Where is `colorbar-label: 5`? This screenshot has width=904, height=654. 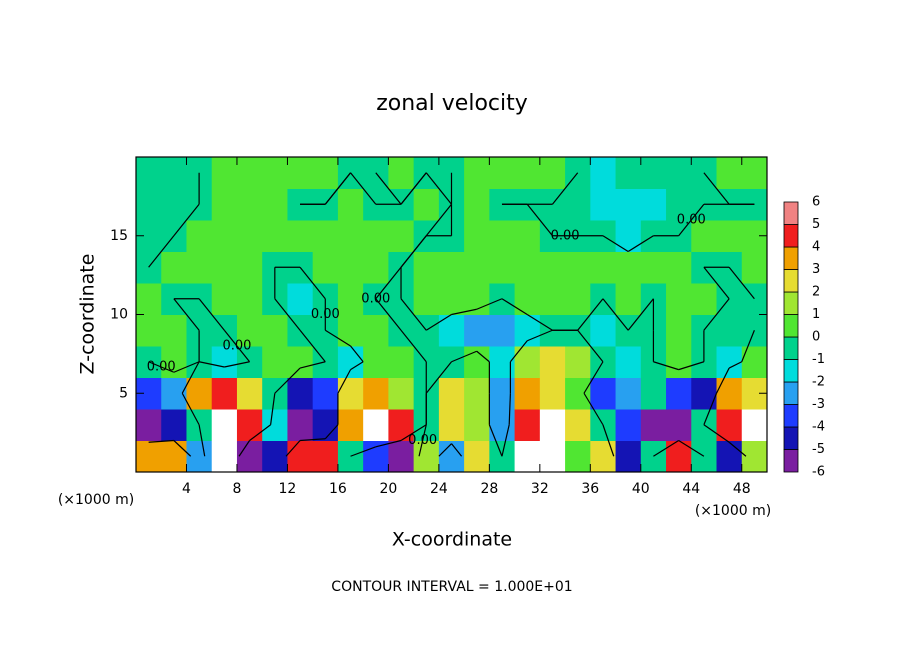 colorbar-label: 5 is located at coordinates (816, 224).